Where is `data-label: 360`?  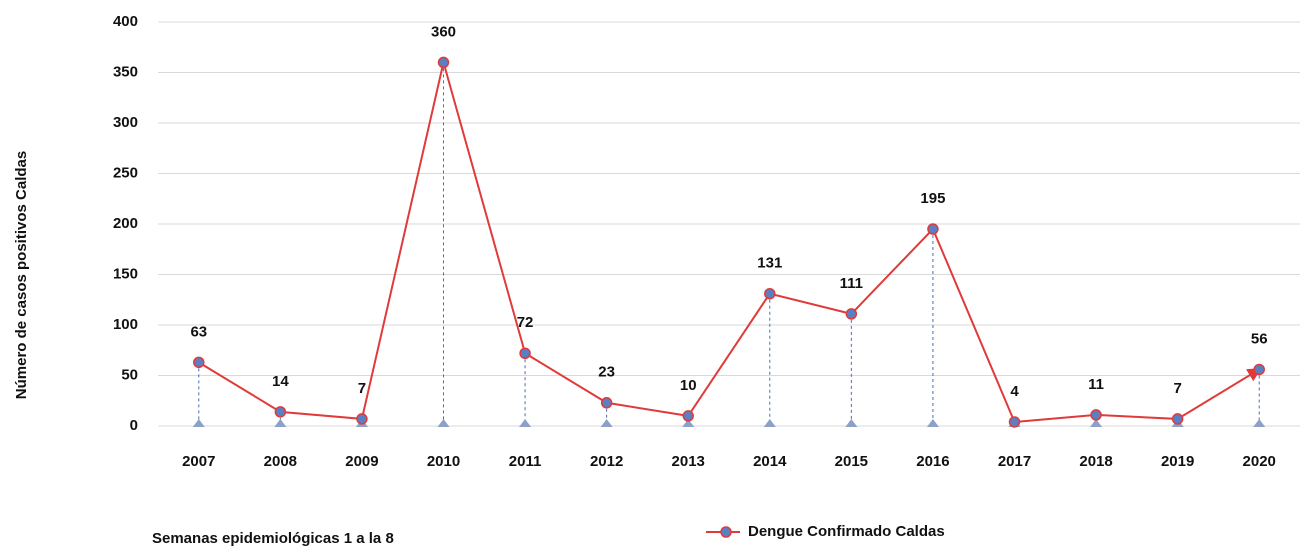 data-label: 360 is located at coordinates (443, 31).